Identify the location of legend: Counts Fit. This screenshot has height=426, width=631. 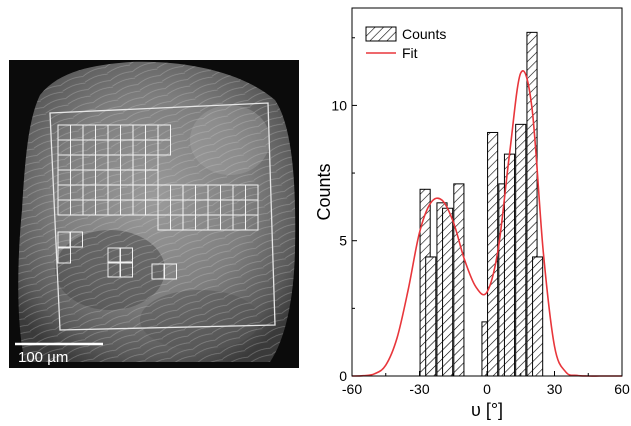
(405, 43).